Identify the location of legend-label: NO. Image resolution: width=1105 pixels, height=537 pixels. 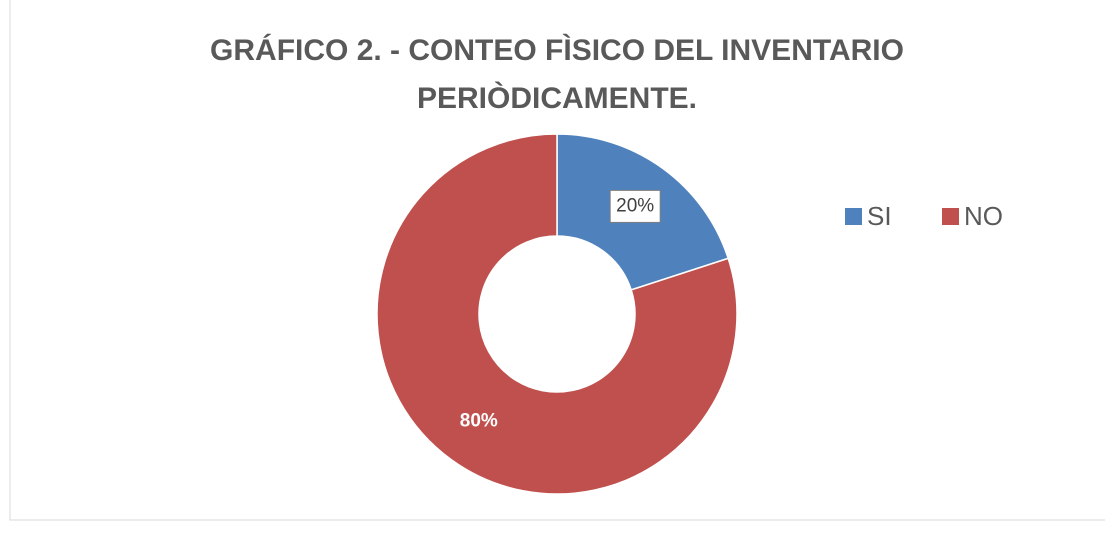
(983, 216).